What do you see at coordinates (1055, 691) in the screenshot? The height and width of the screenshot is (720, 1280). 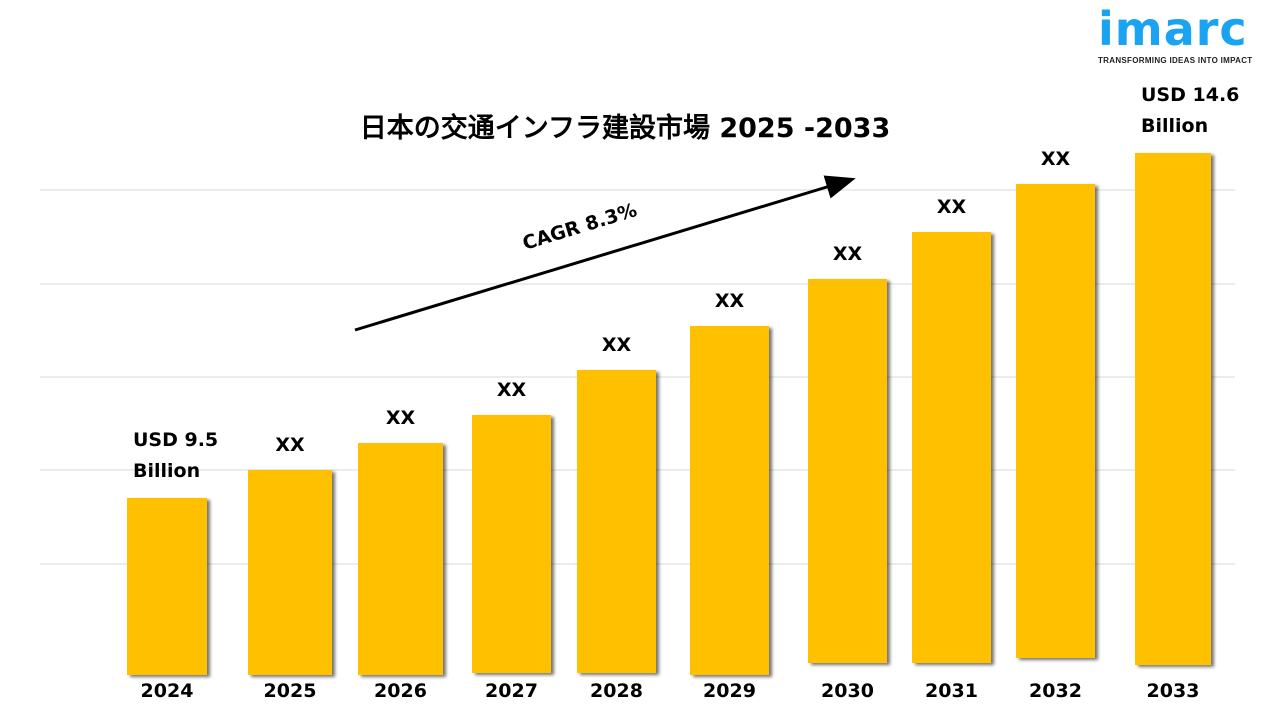 I see `x-tick-label: 2032` at bounding box center [1055, 691].